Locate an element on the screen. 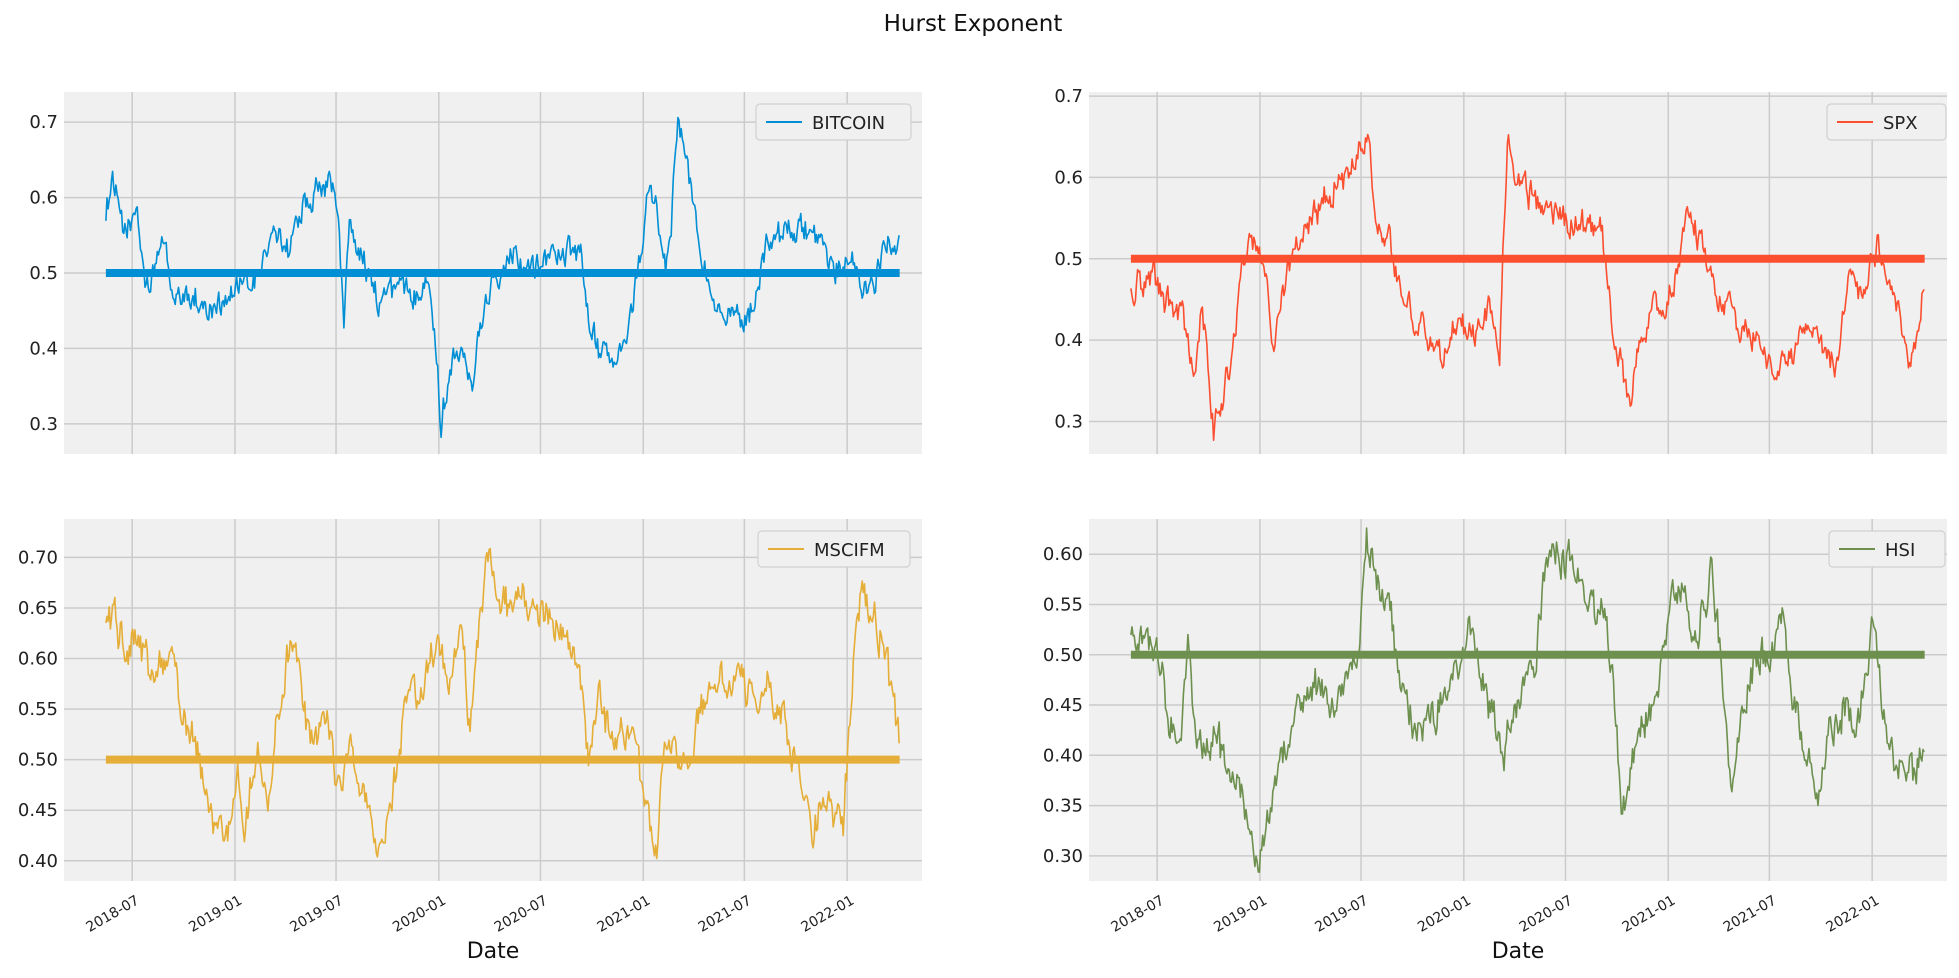  series-line-mscifm is located at coordinates (502, 703).